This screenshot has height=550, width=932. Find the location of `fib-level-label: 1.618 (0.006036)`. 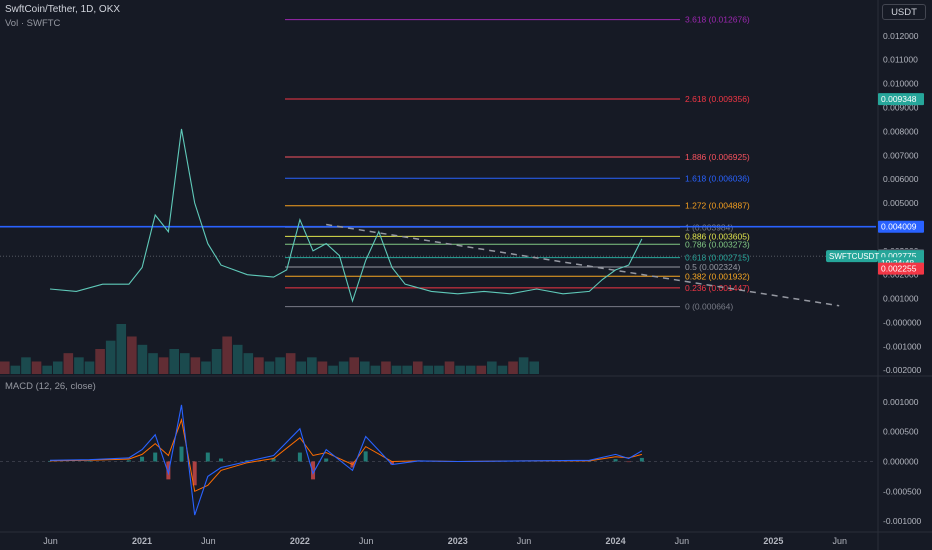

fib-level-label: 1.618 (0.006036) is located at coordinates (717, 178).